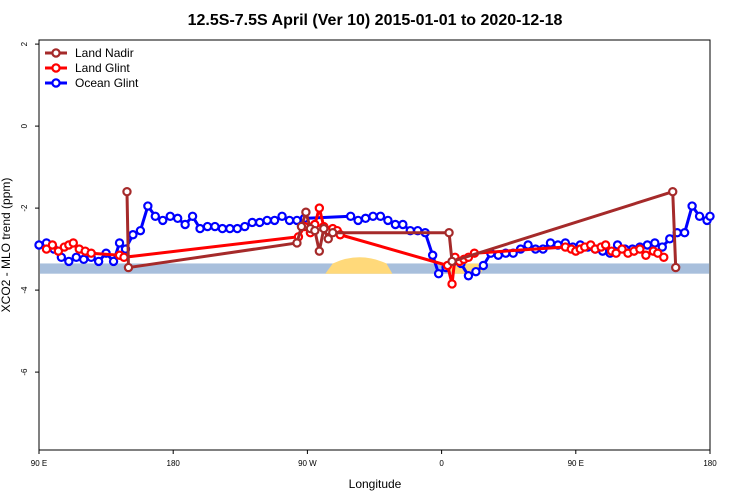 The height and width of the screenshot is (500, 750). I want to click on series-land-nadir, so click(401, 229).